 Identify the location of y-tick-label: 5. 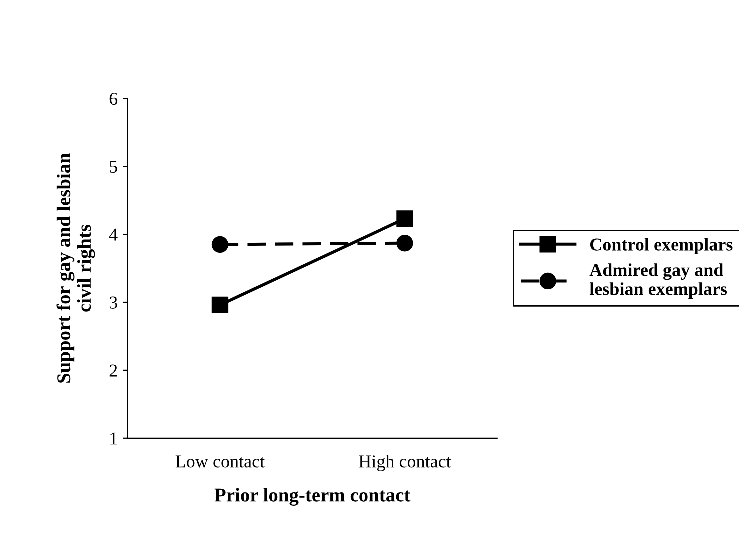
(114, 167).